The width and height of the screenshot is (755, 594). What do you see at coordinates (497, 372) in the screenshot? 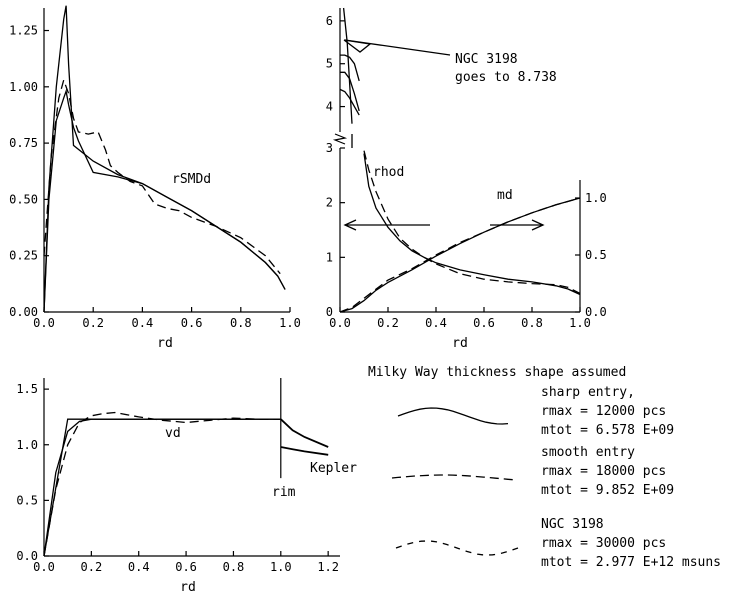
I see `legend-title: Milky Way thickness shape assumed` at bounding box center [497, 372].